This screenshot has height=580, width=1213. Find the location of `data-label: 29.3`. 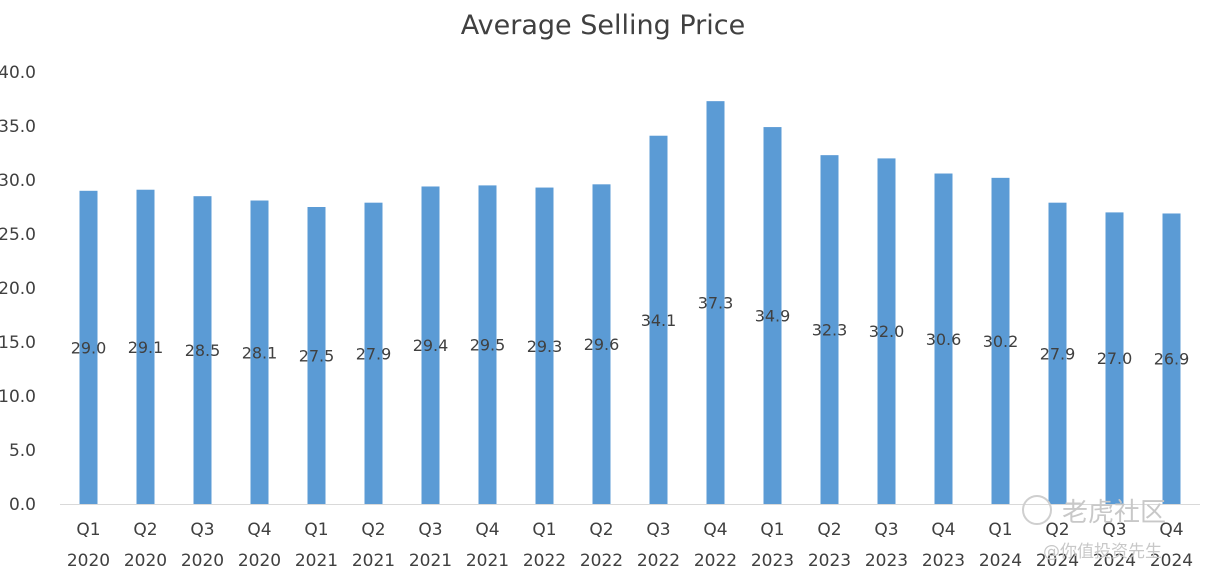

data-label: 29.3 is located at coordinates (545, 346).